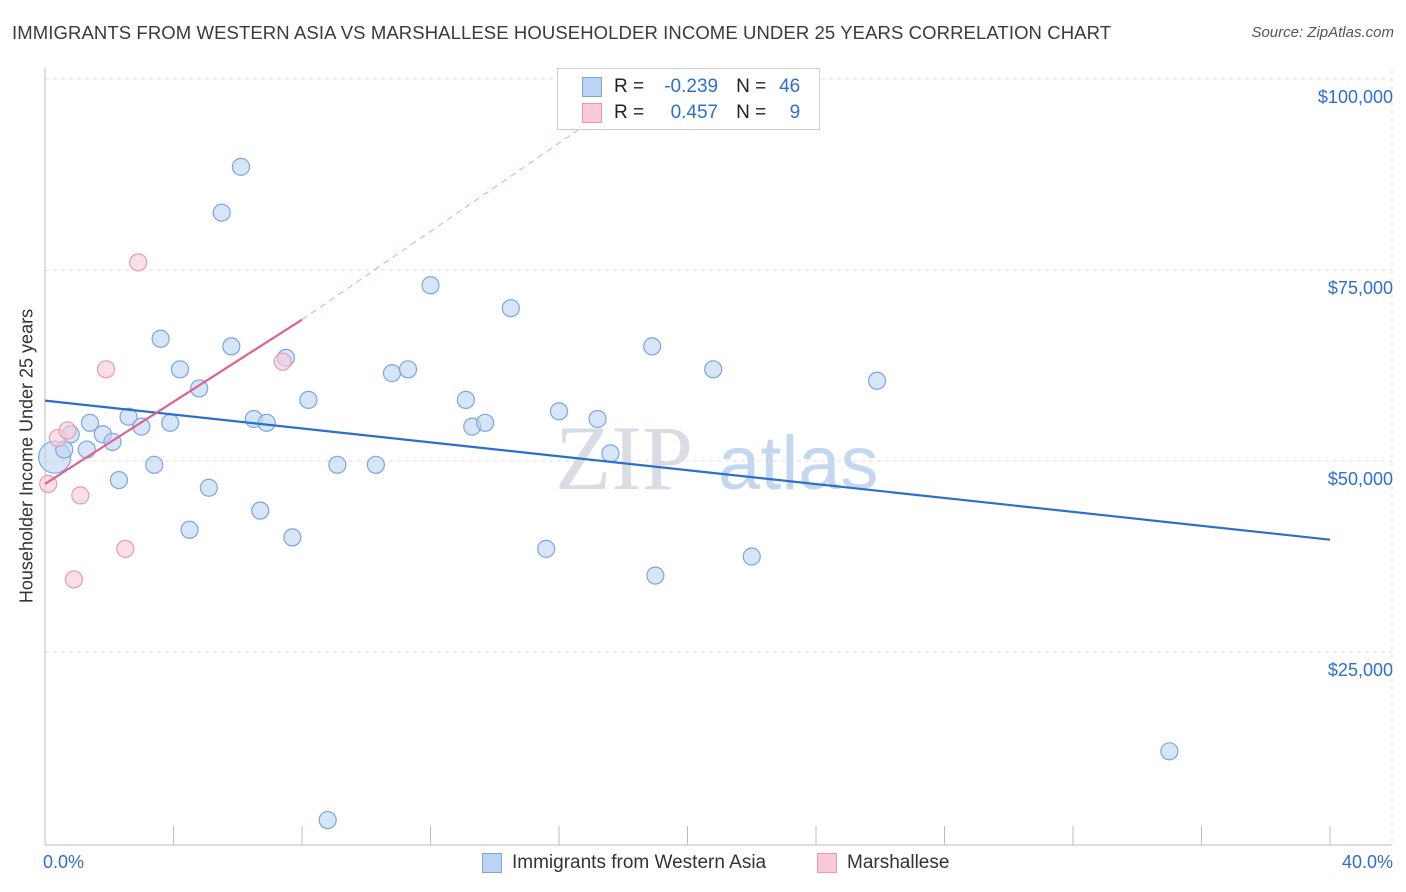 The image size is (1406, 892). Describe the element at coordinates (1355, 97) in the screenshot. I see `y-tick-label: $100,000` at that location.